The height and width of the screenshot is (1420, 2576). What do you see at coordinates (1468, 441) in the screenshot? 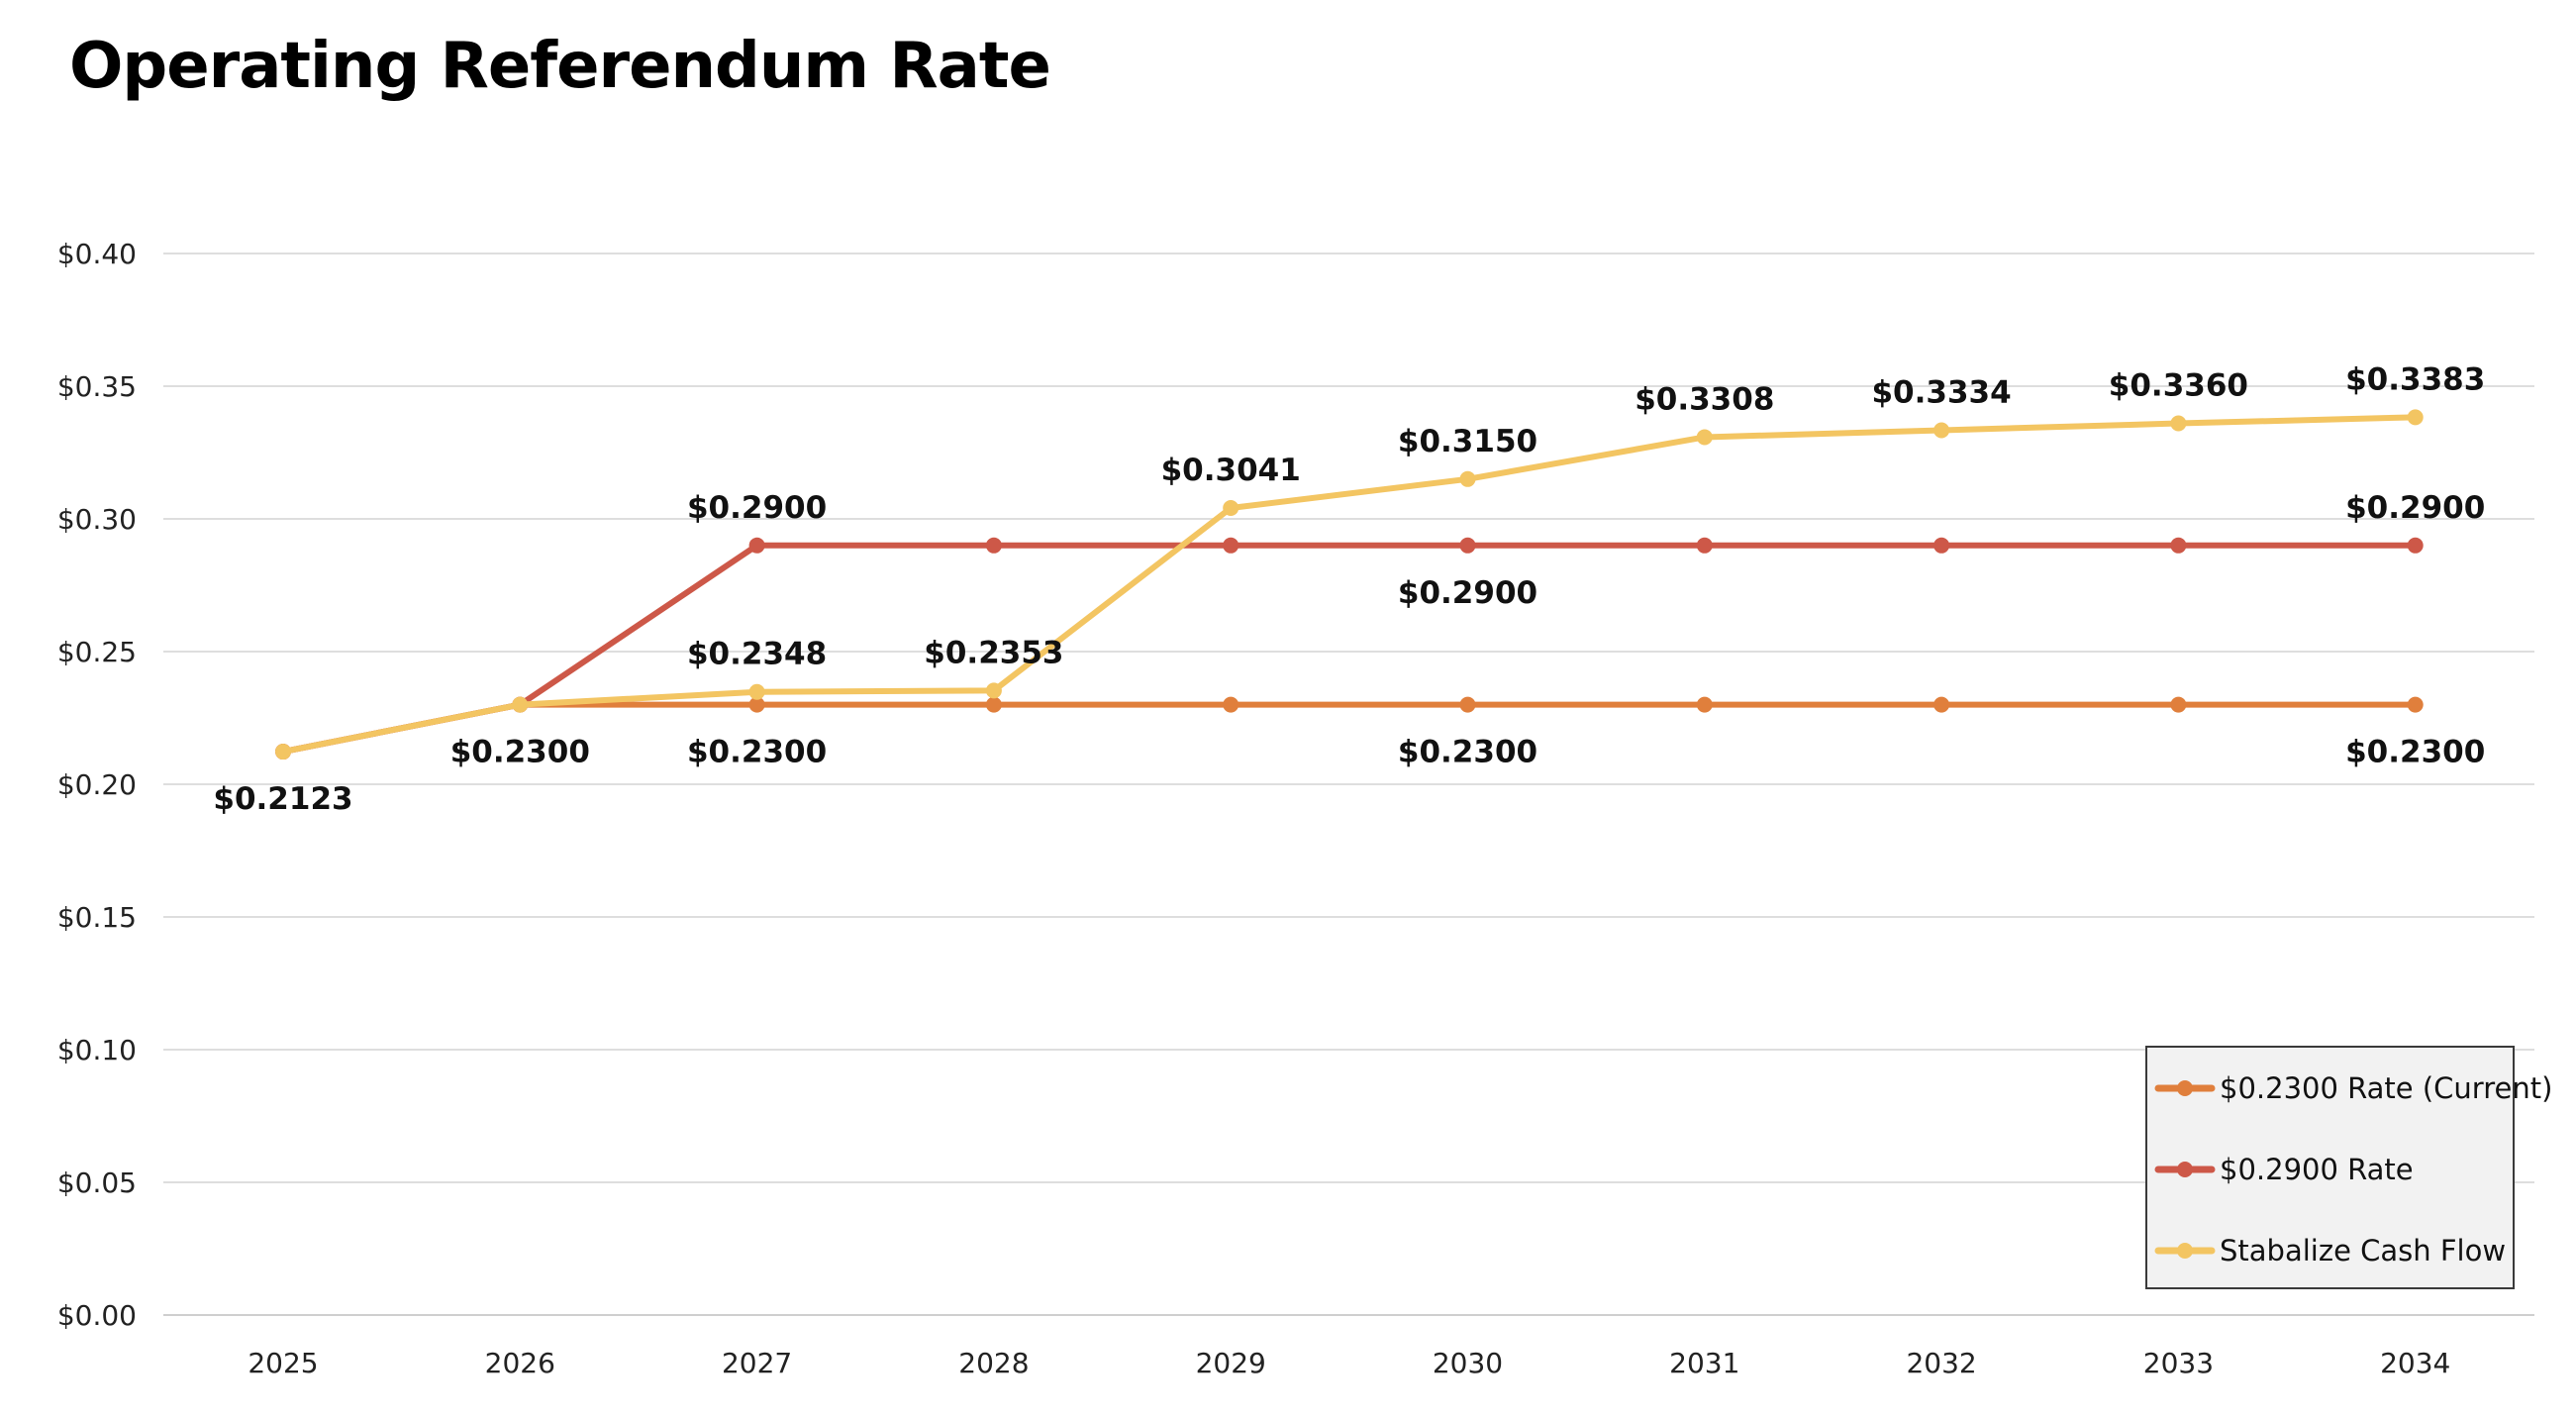
I see `data-label: $0.3150` at bounding box center [1468, 441].